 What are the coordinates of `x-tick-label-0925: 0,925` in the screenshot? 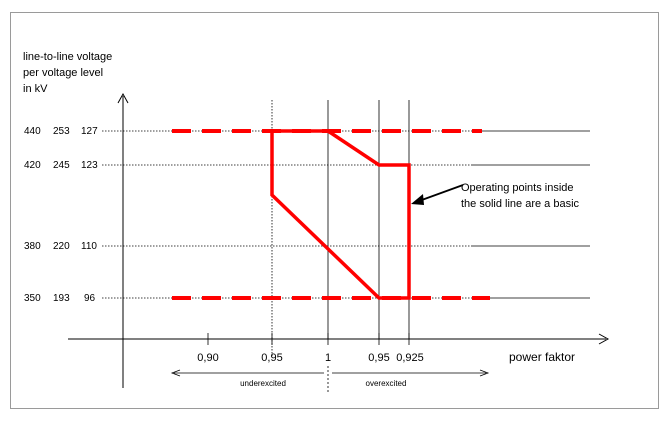 It's located at (410, 358).